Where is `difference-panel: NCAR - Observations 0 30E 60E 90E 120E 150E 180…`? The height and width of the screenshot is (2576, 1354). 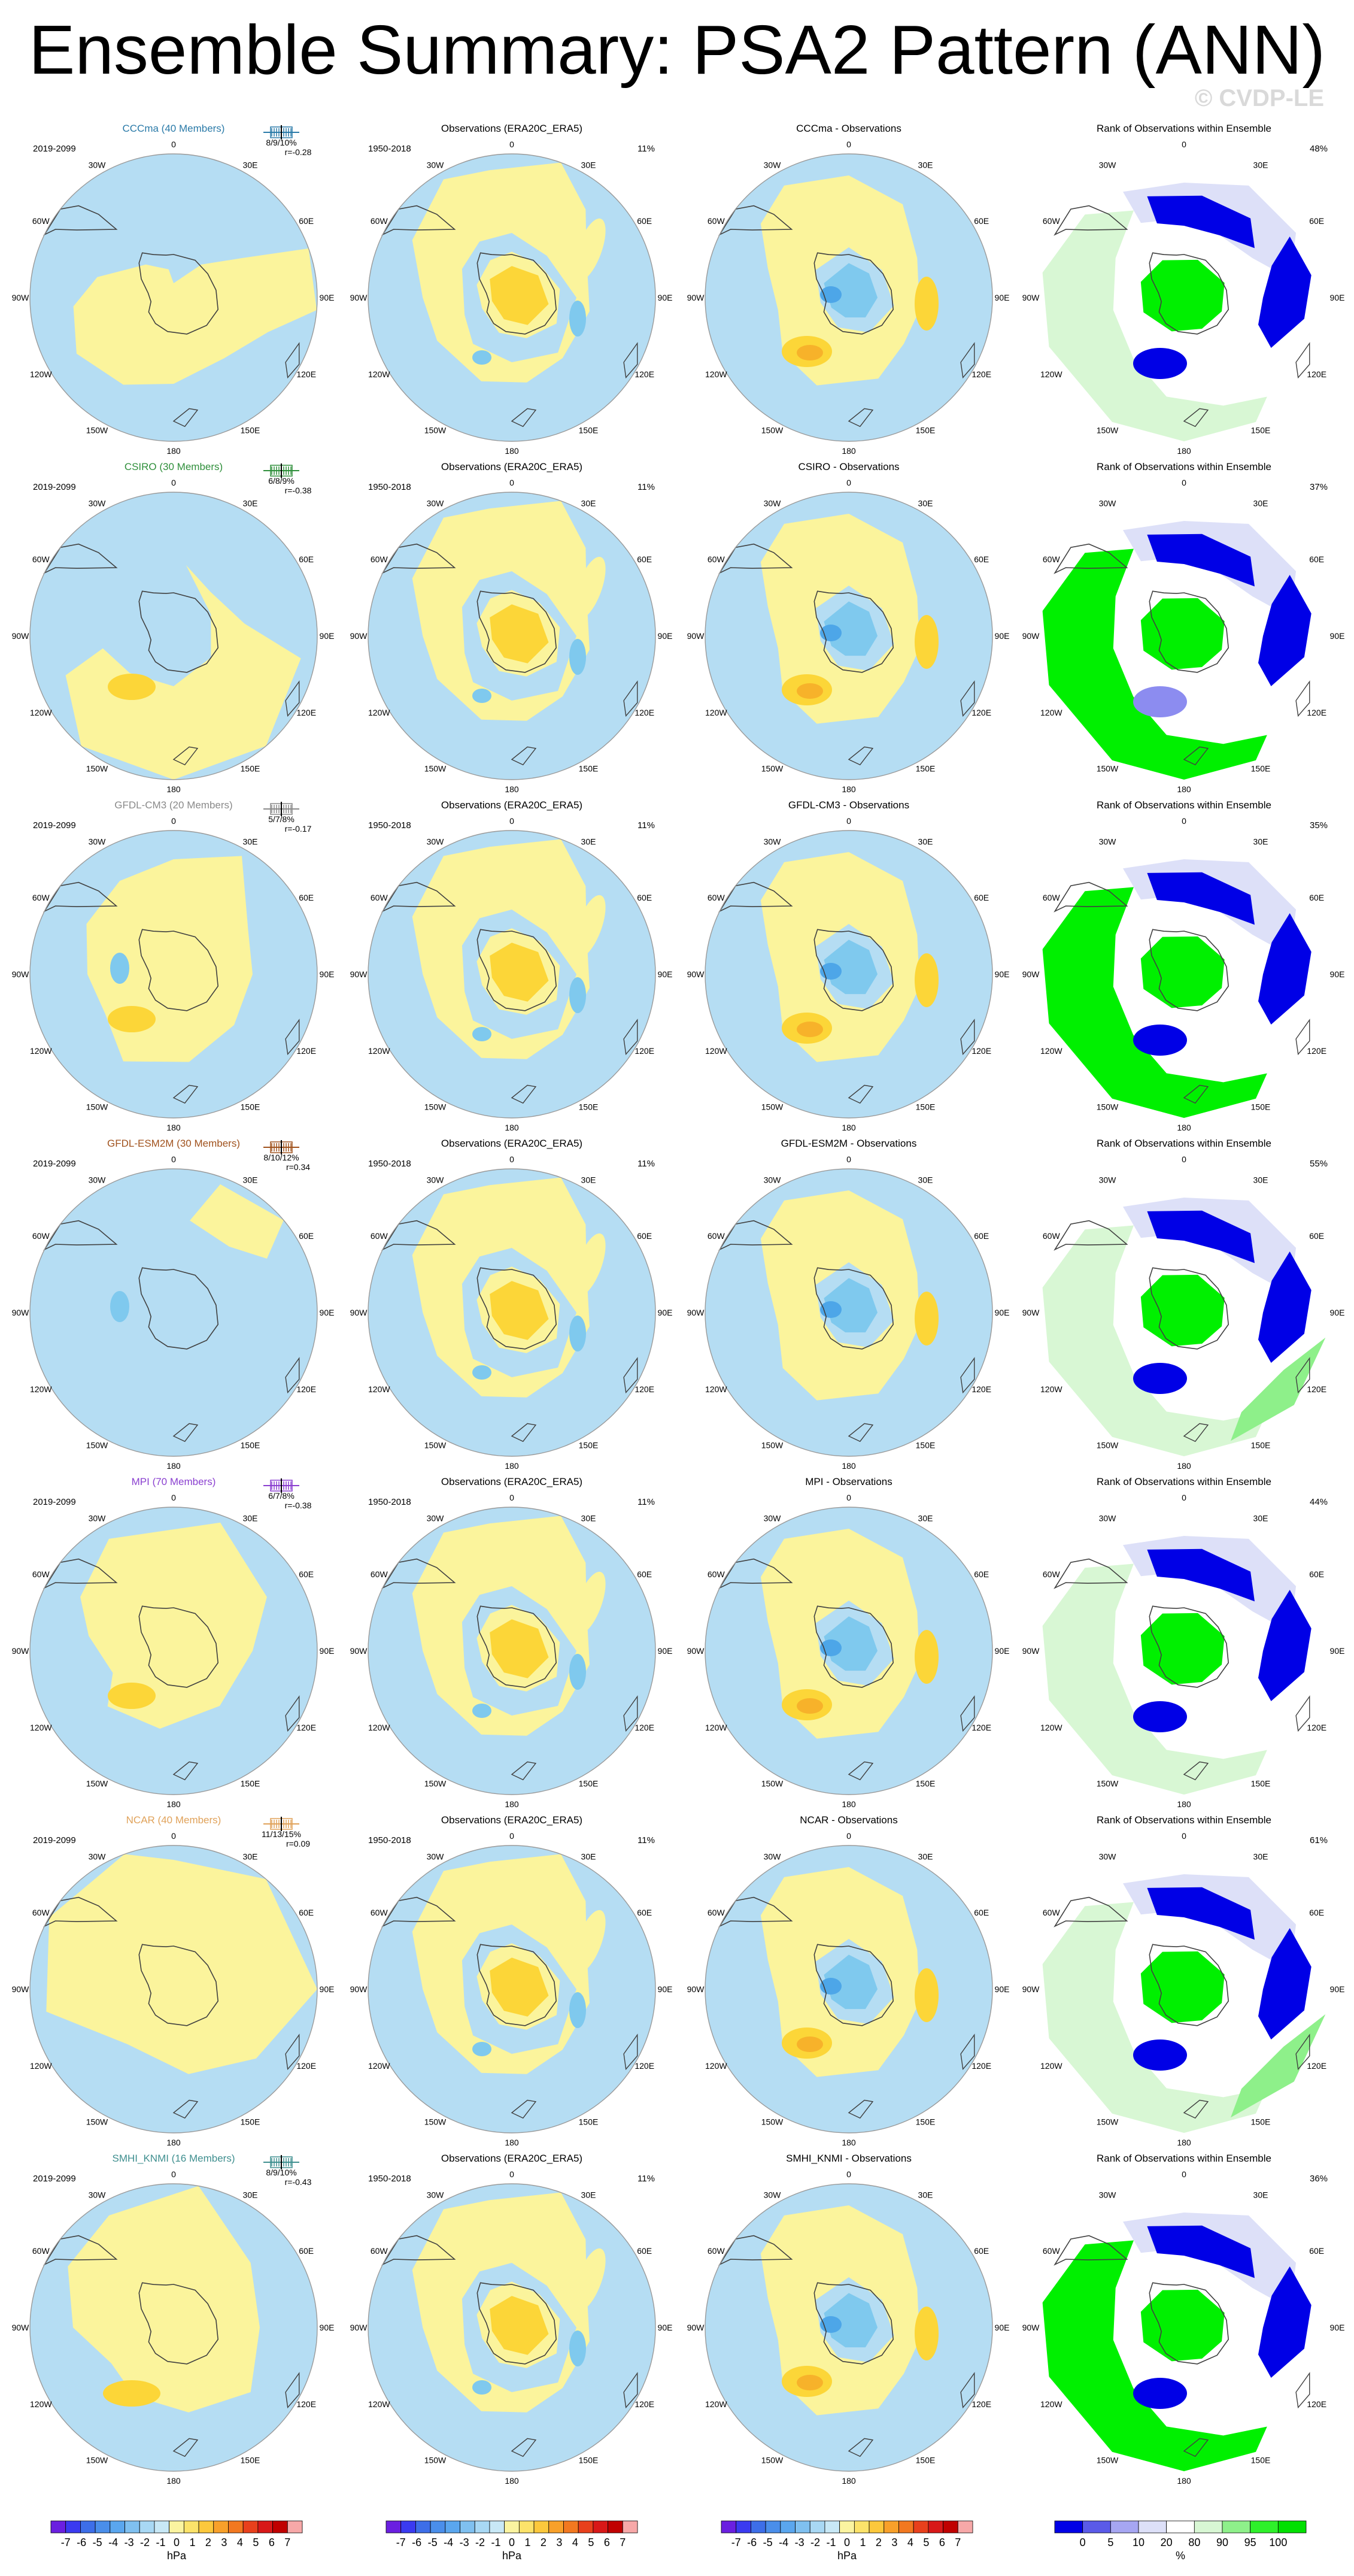 difference-panel: NCAR - Observations 0 30E 60E 90E 120E 150E 180… is located at coordinates (848, 1980).